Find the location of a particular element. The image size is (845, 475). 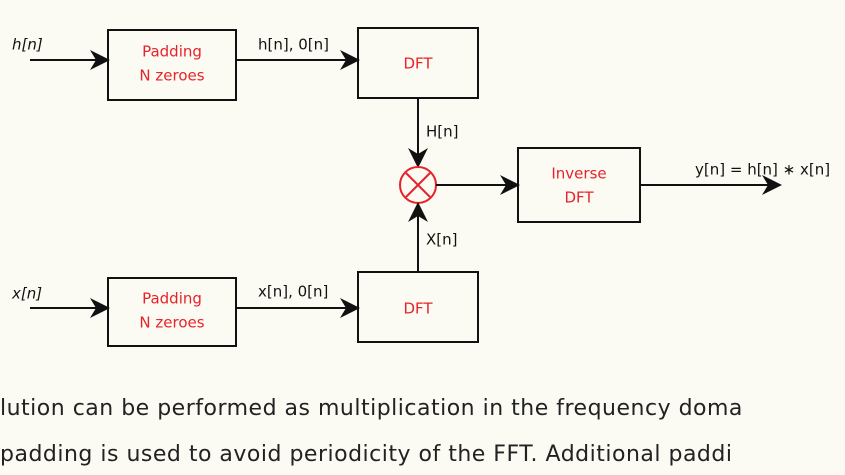

edge-label: x[n], 0[n] is located at coordinates (293, 292).